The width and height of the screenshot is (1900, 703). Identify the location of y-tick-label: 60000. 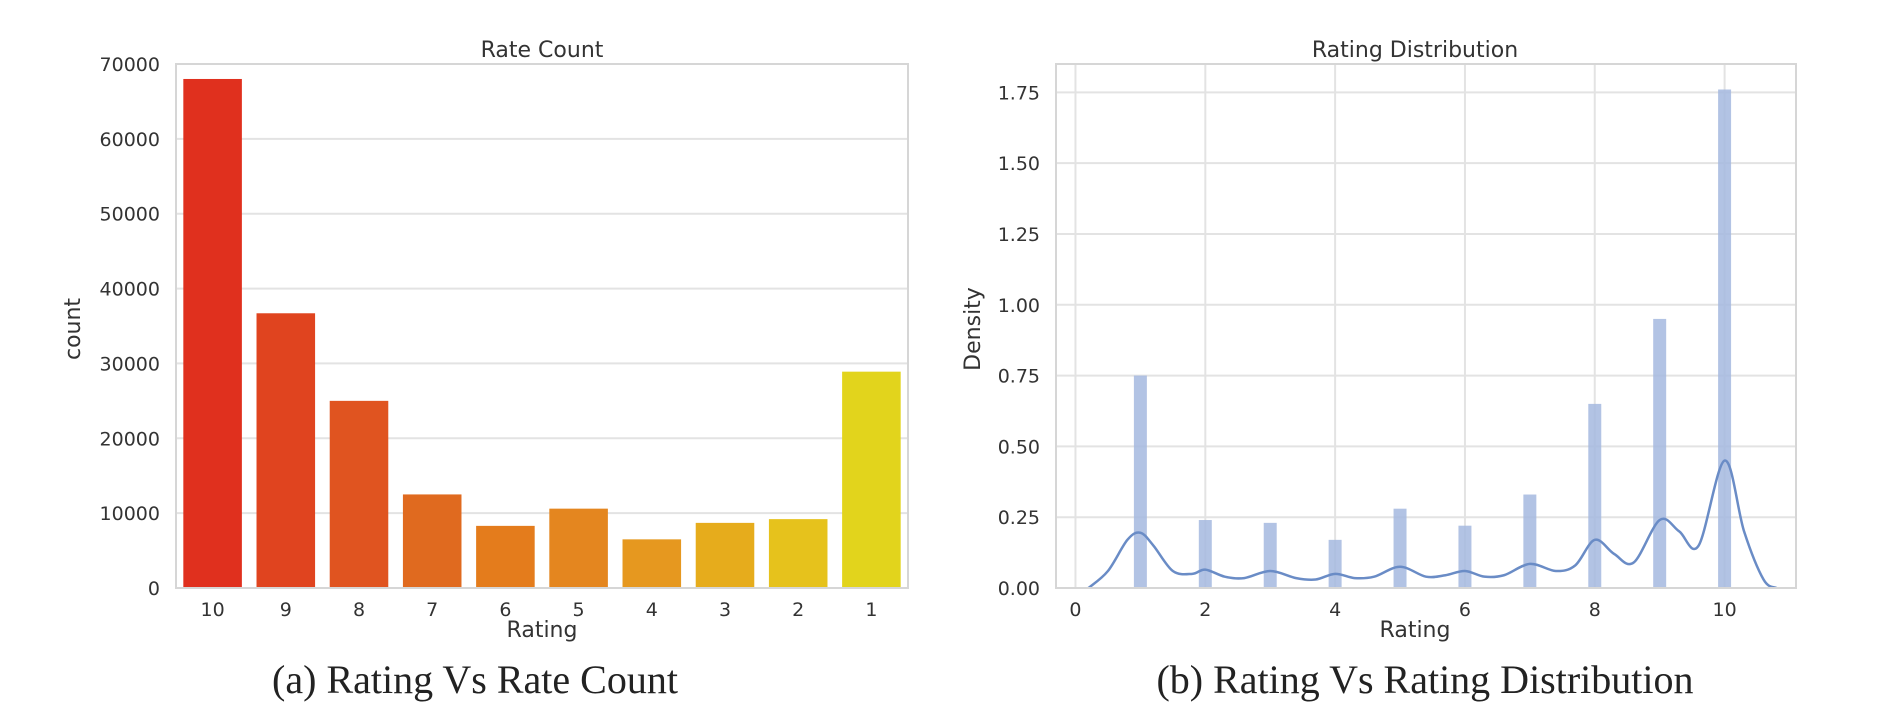
(130, 140).